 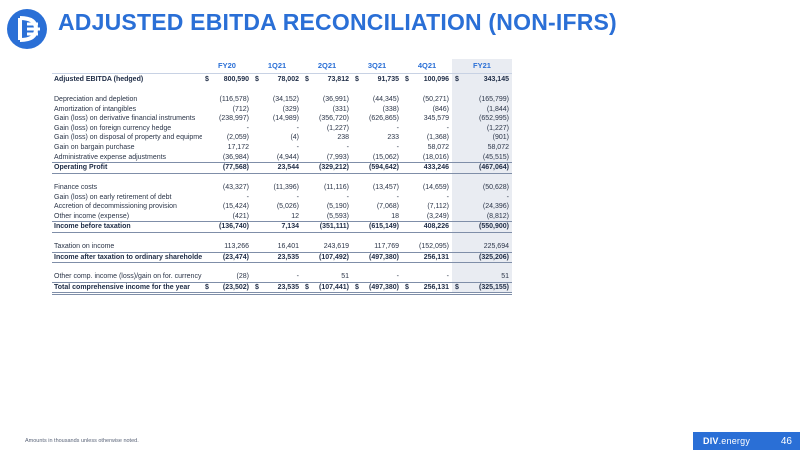 I want to click on value-text: (1,227), so click(x=497, y=128).